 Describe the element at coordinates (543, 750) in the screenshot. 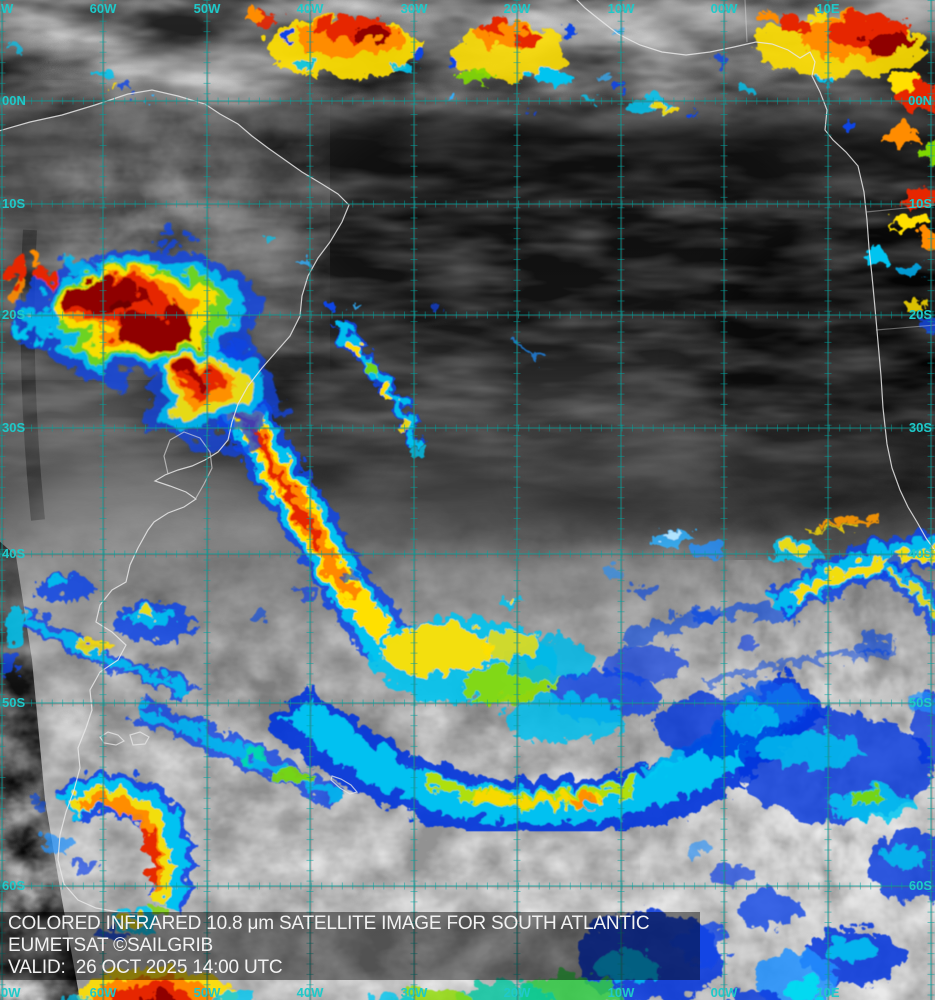

I see `southern-arc-band` at that location.